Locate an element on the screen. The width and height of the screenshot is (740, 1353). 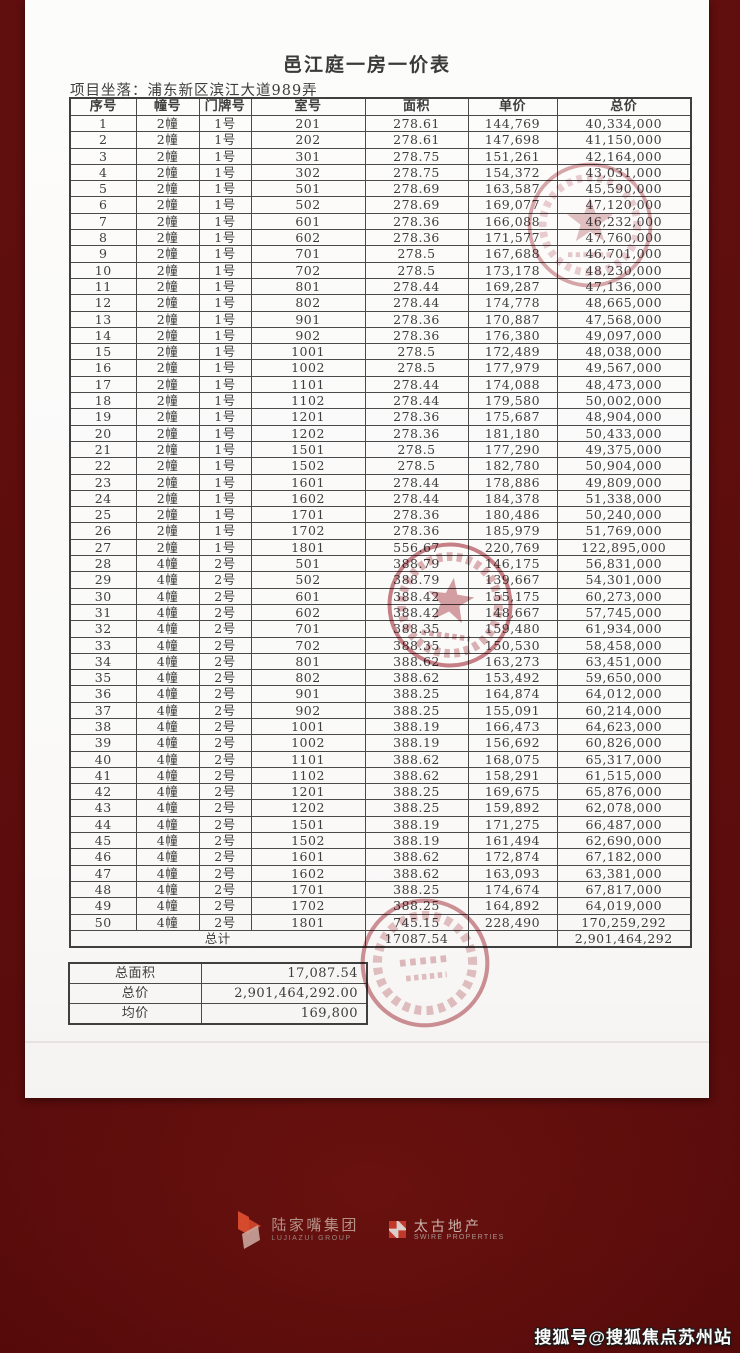
table-cell: 41,150,000 is located at coordinates (624, 140).